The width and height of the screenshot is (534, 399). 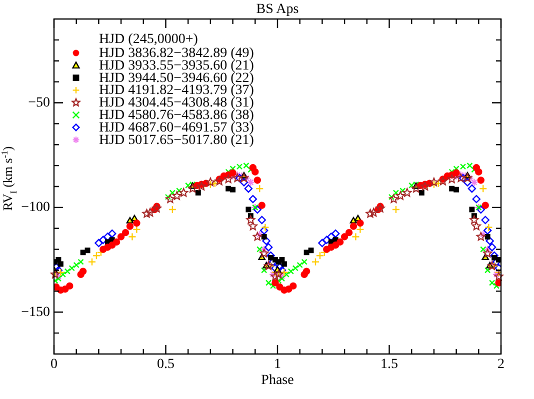 I want to click on chart-title: BS Aps, so click(x=277, y=9).